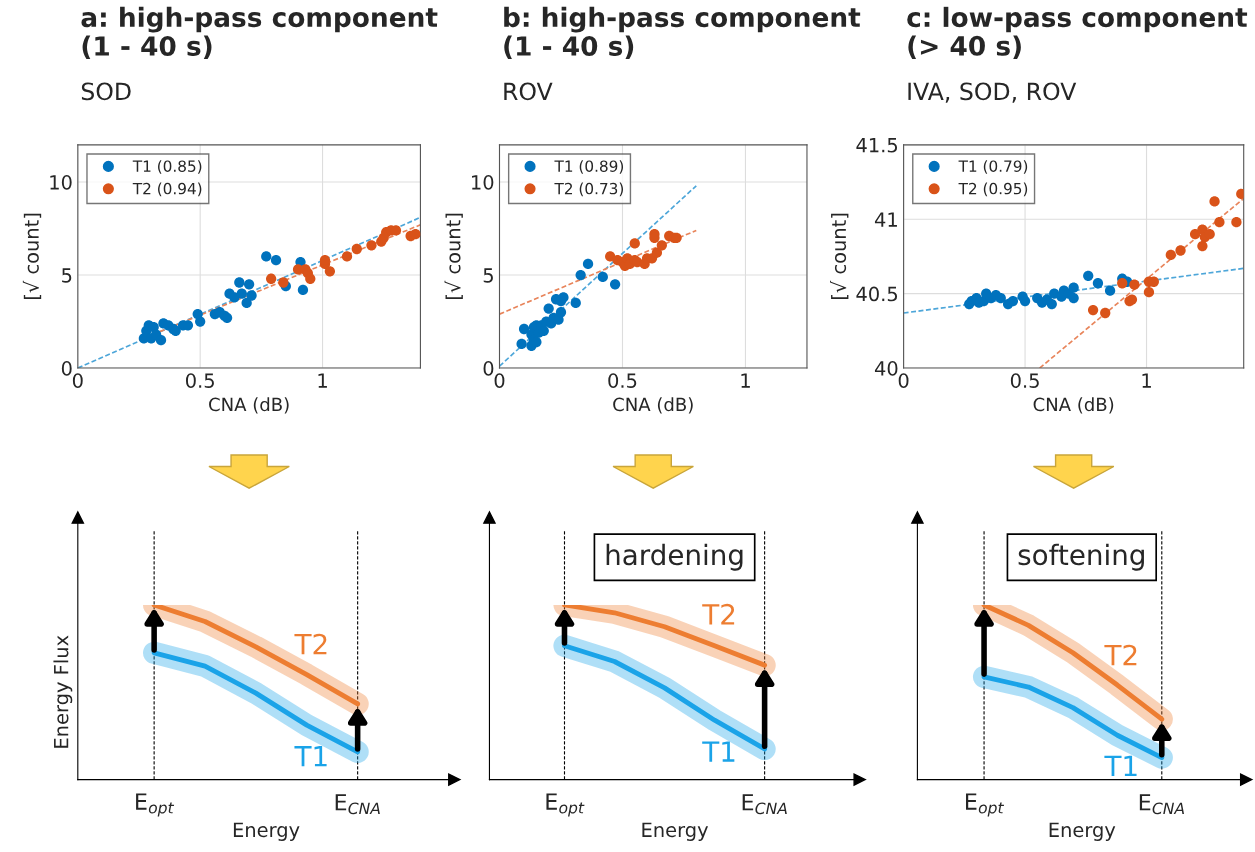 This screenshot has height=852, width=1255. What do you see at coordinates (885, 219) in the screenshot?
I see `y-tick-label: 41` at bounding box center [885, 219].